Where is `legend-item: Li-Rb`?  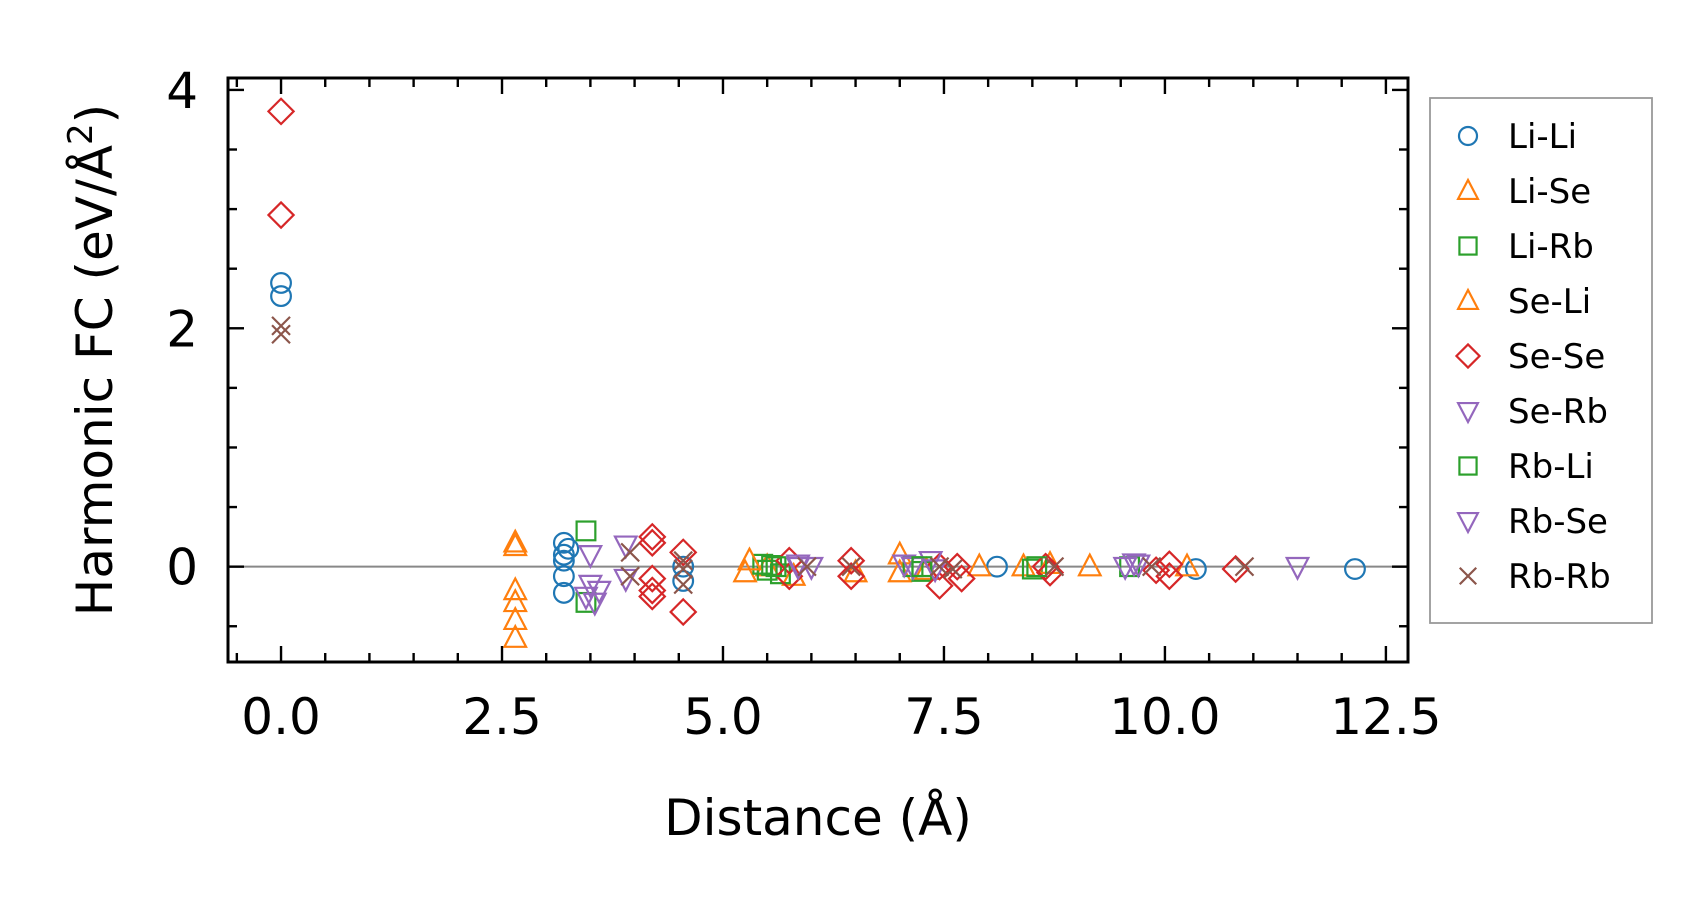 legend-item: Li-Rb is located at coordinates (1526, 247).